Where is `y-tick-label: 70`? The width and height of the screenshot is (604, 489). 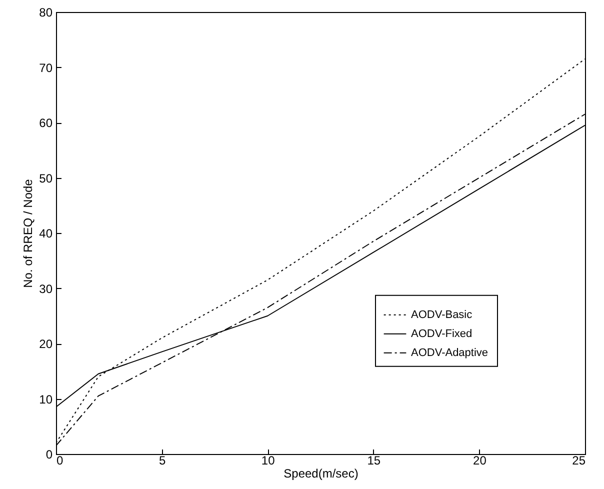
y-tick-label: 70 is located at coordinates (46, 67).